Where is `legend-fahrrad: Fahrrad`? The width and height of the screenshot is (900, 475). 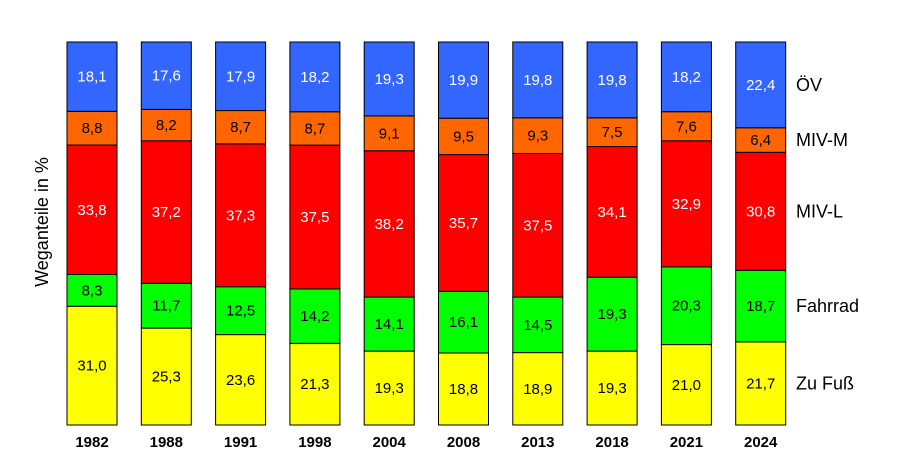 legend-fahrrad: Fahrrad is located at coordinates (827, 306).